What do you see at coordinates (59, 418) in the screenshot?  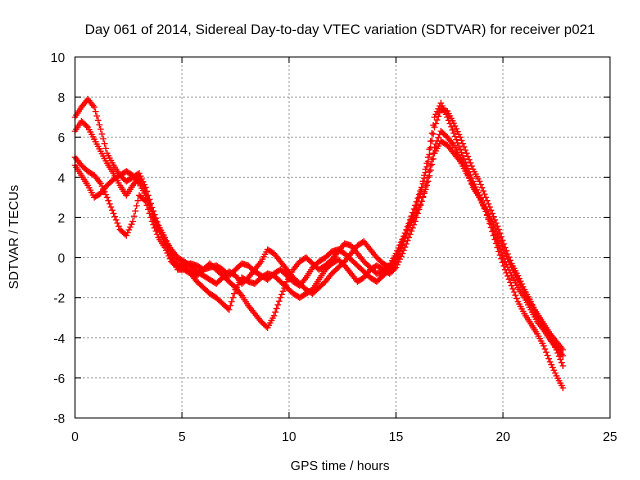 I see `y-tick-label: -8` at bounding box center [59, 418].